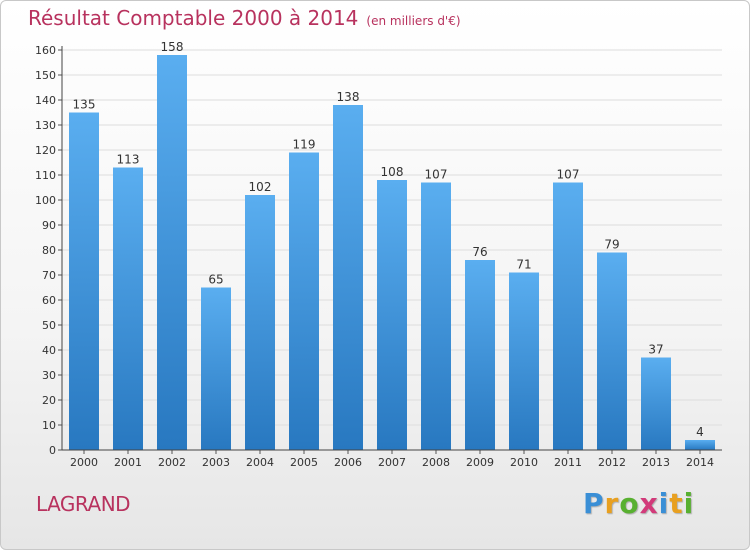  Describe the element at coordinates (629, 503) in the screenshot. I see `logo-letter: o` at that location.